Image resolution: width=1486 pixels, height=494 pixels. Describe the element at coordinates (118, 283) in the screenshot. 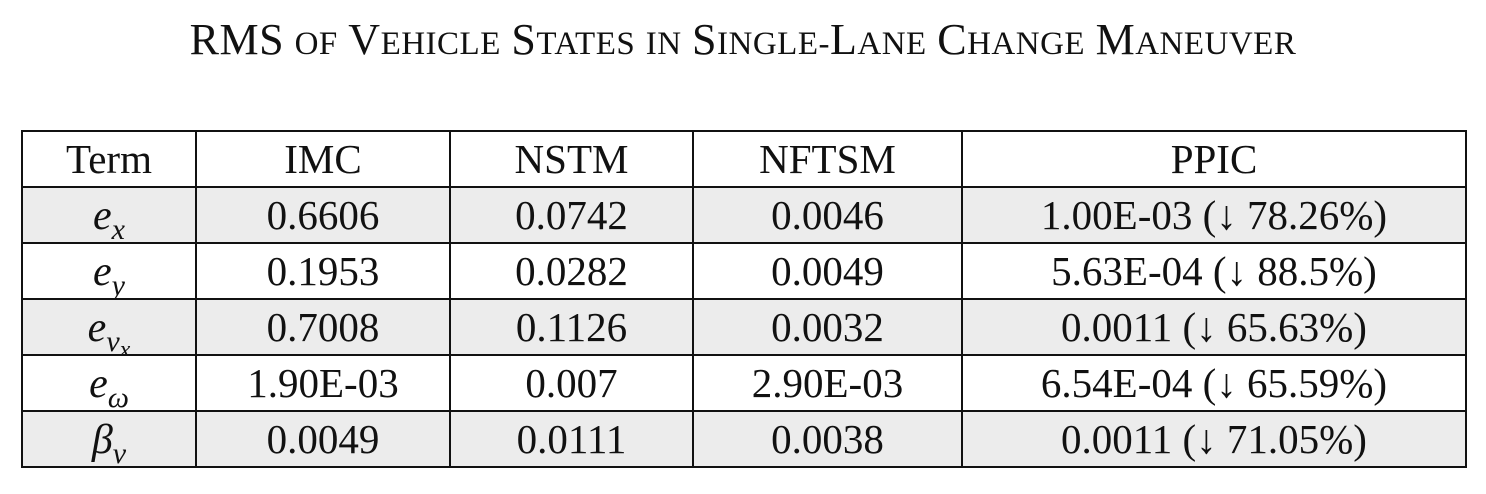

I see `term-subscript: y` at that location.